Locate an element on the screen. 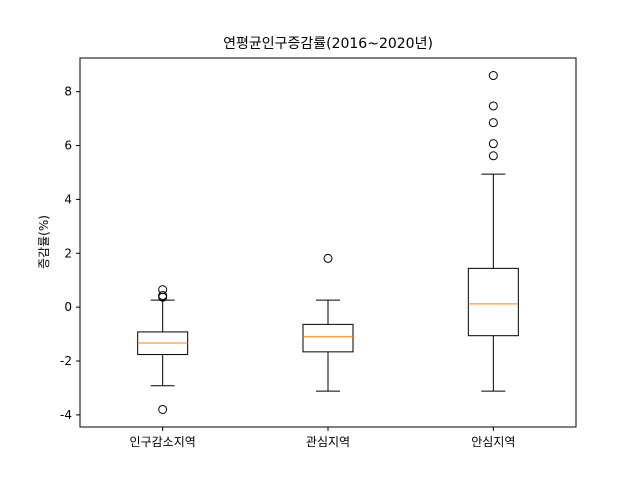 The width and height of the screenshot is (640, 480). y-tick-label: -4 is located at coordinates (66, 415).